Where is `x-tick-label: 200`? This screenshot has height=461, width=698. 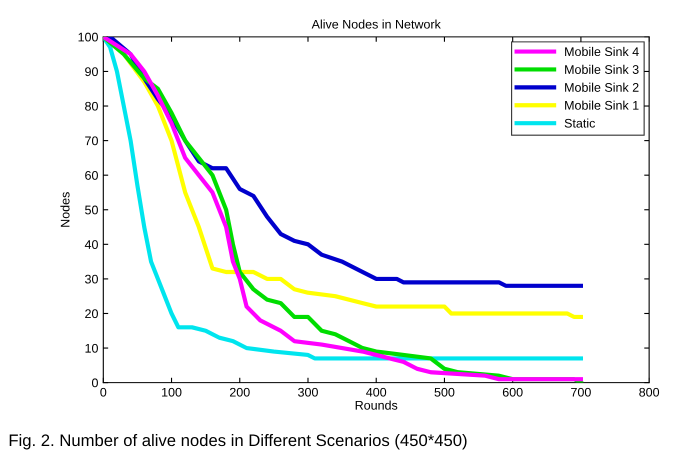 x-tick-label: 200 is located at coordinates (240, 392).